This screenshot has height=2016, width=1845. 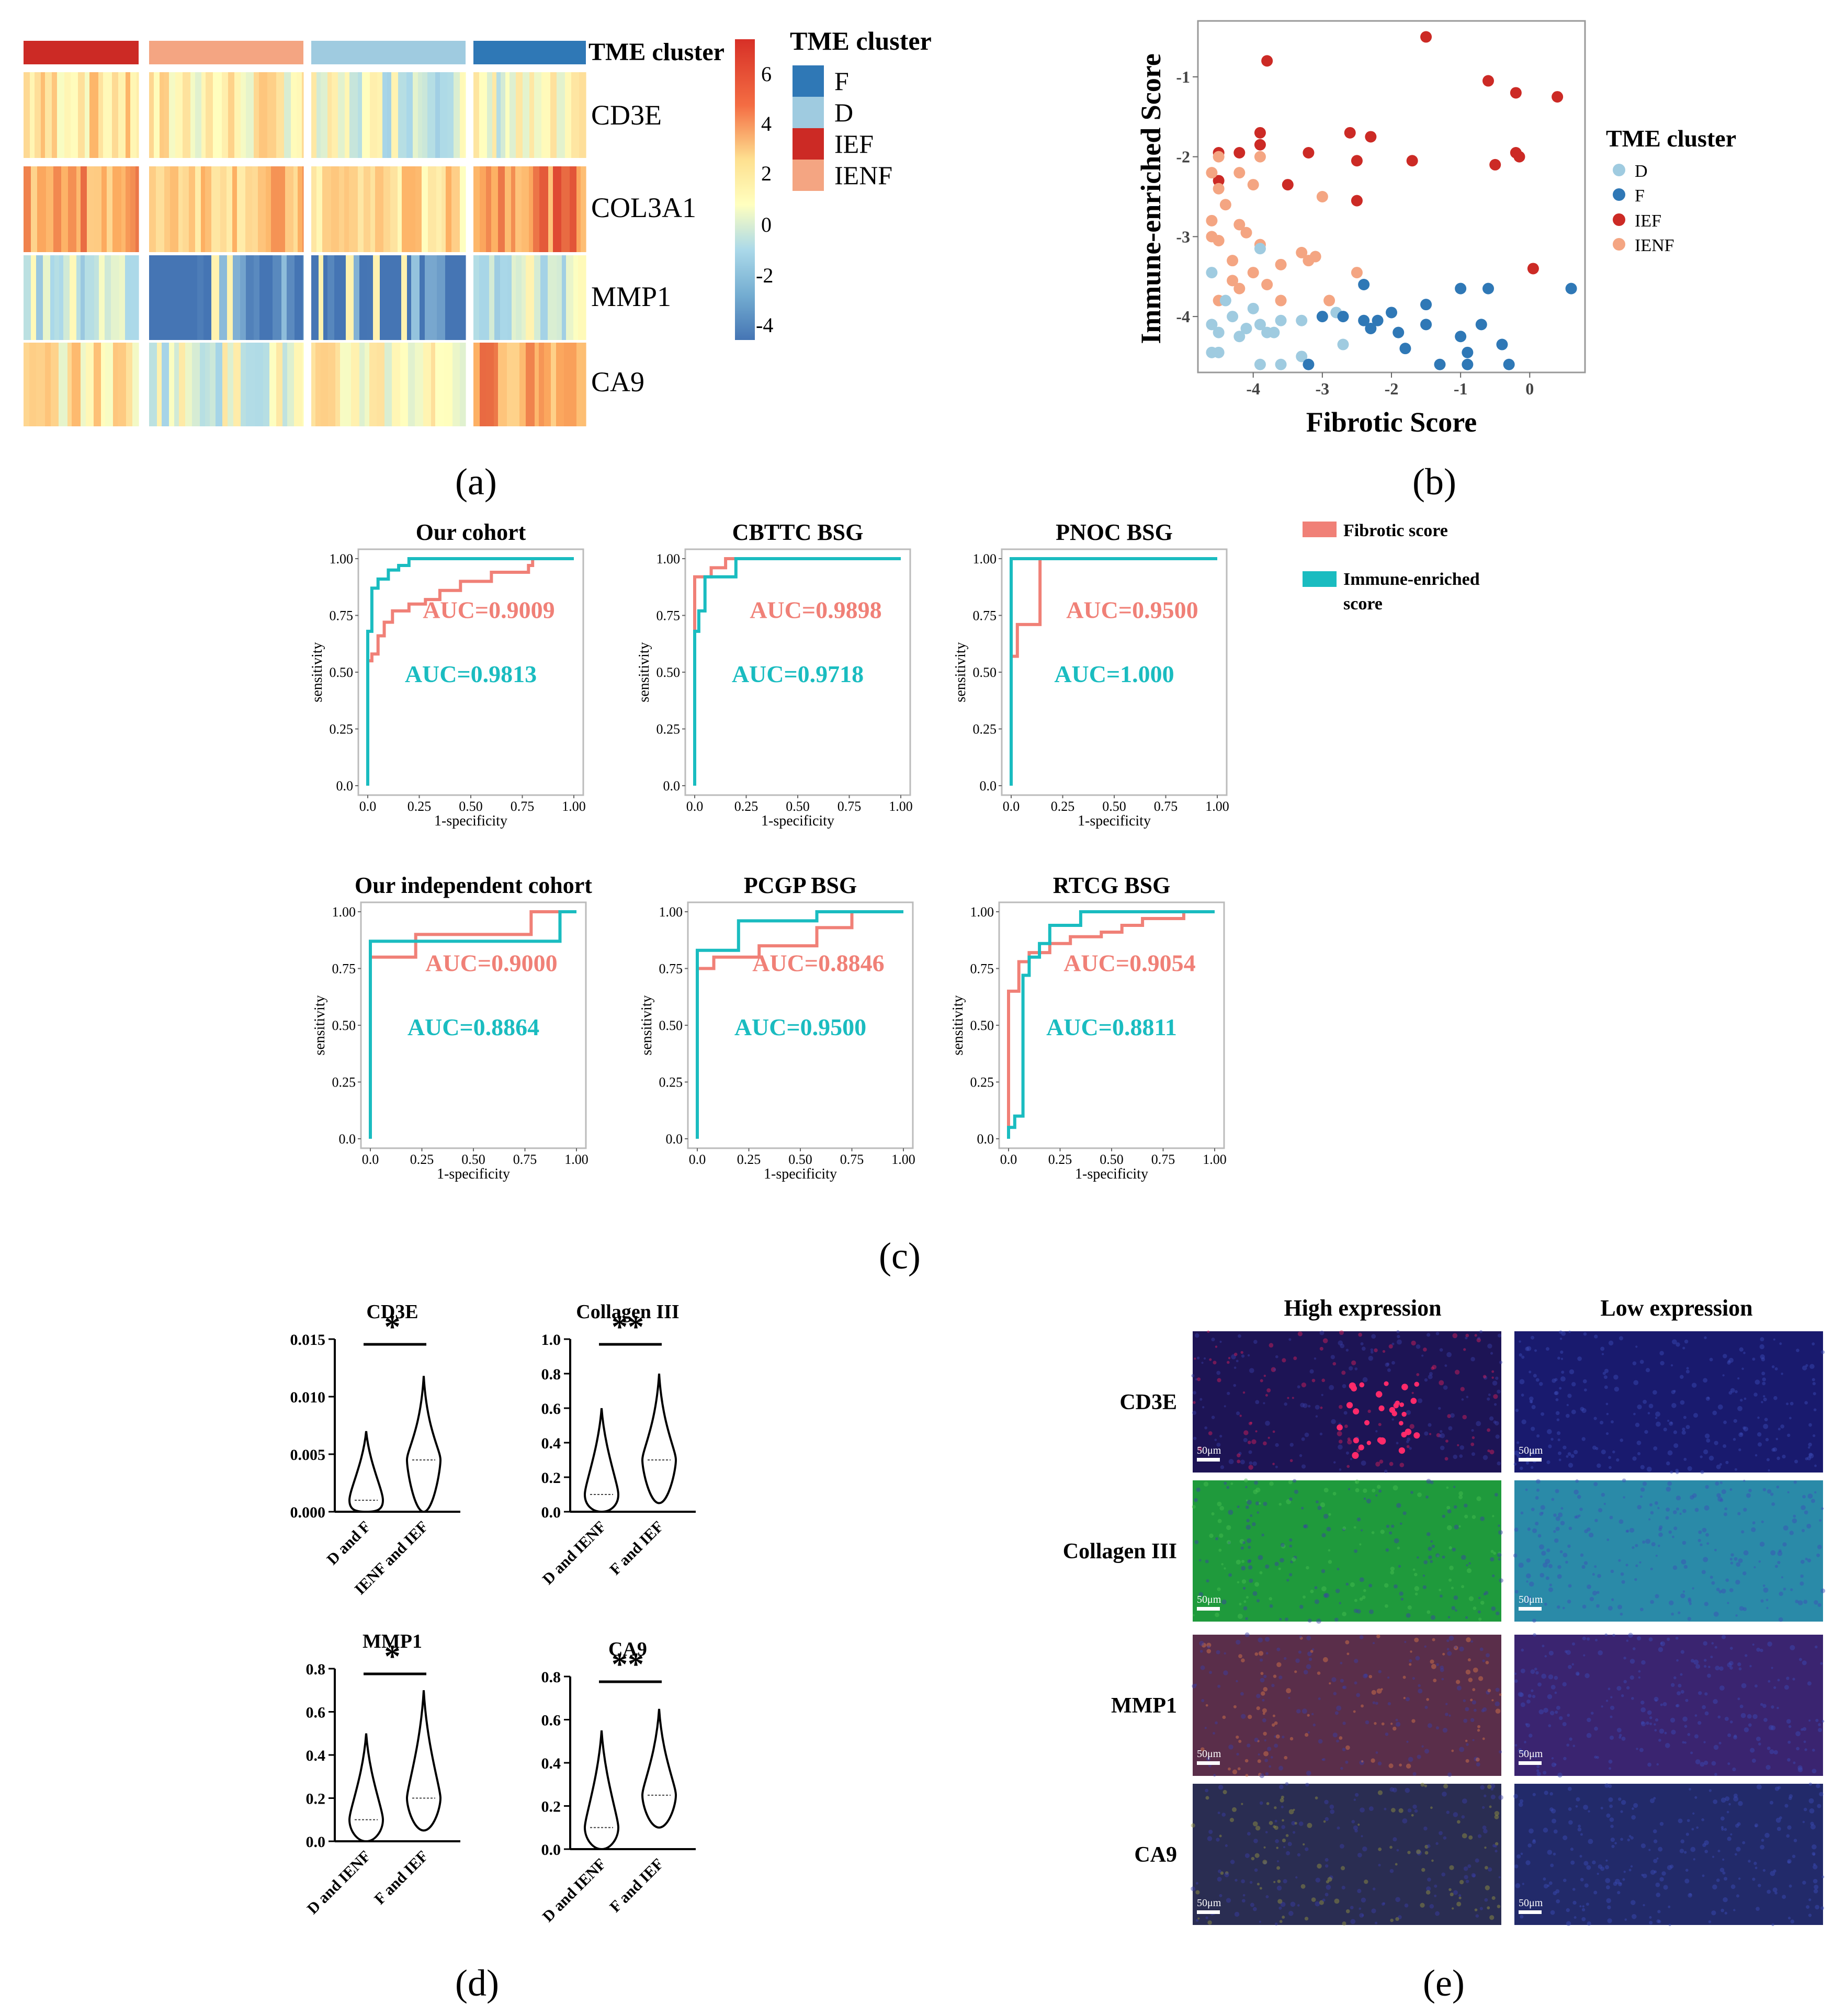 What do you see at coordinates (843, 113) in the screenshot?
I see `legend-label-d: D` at bounding box center [843, 113].